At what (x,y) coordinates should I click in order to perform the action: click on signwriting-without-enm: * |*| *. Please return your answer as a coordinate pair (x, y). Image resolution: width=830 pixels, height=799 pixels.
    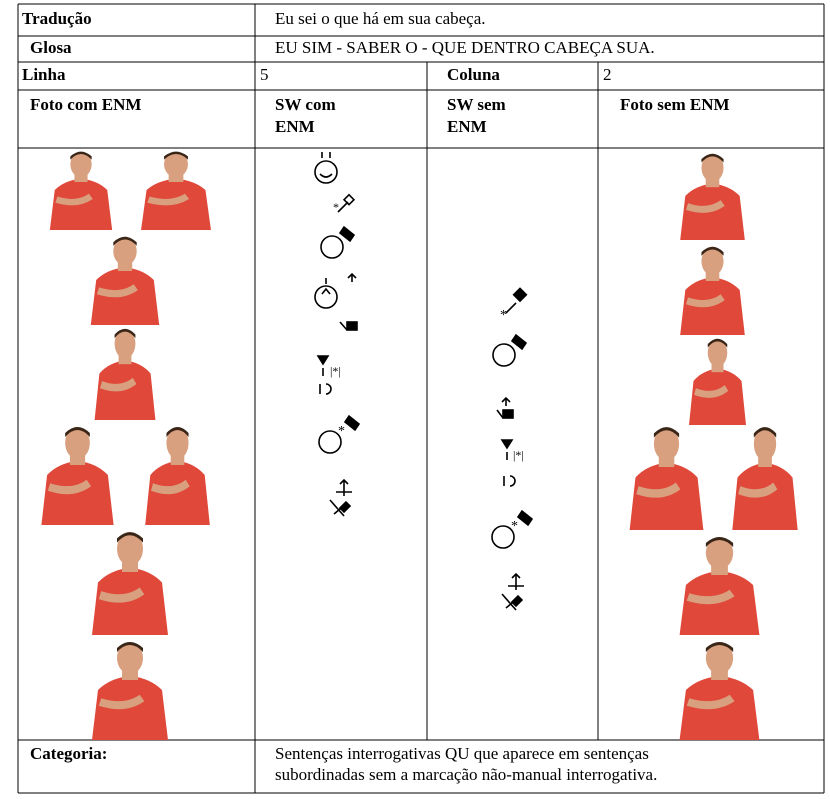
    Looking at the image, I should click on (512, 449).